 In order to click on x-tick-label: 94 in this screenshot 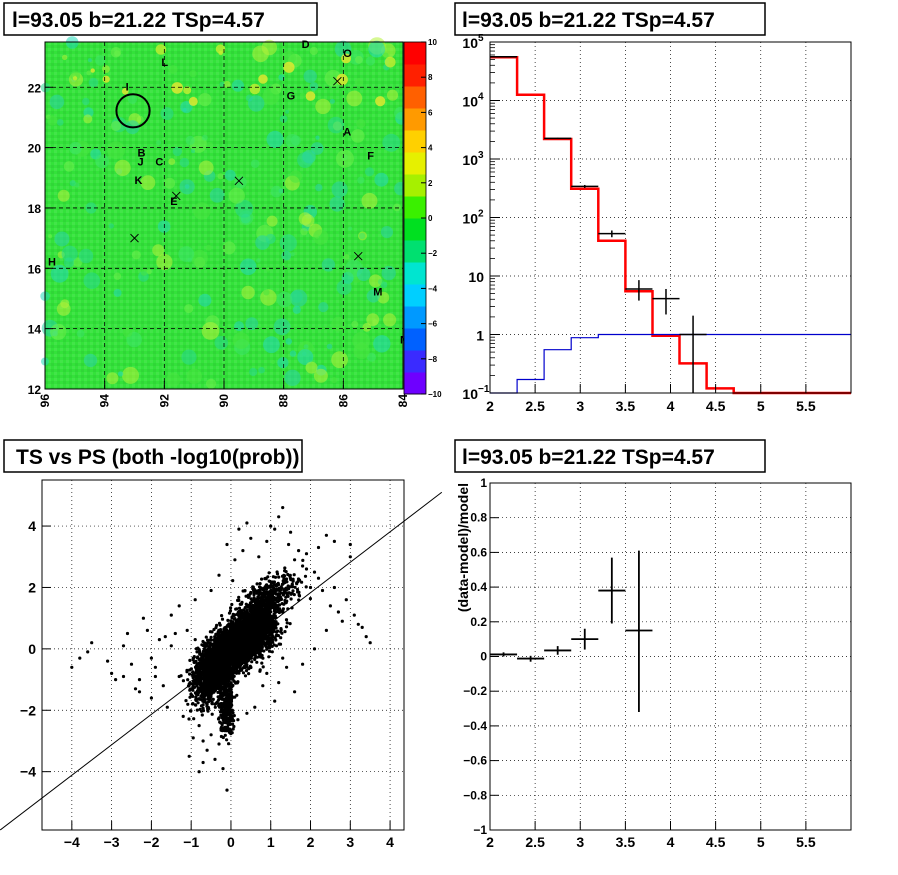, I will do `click(105, 401)`.